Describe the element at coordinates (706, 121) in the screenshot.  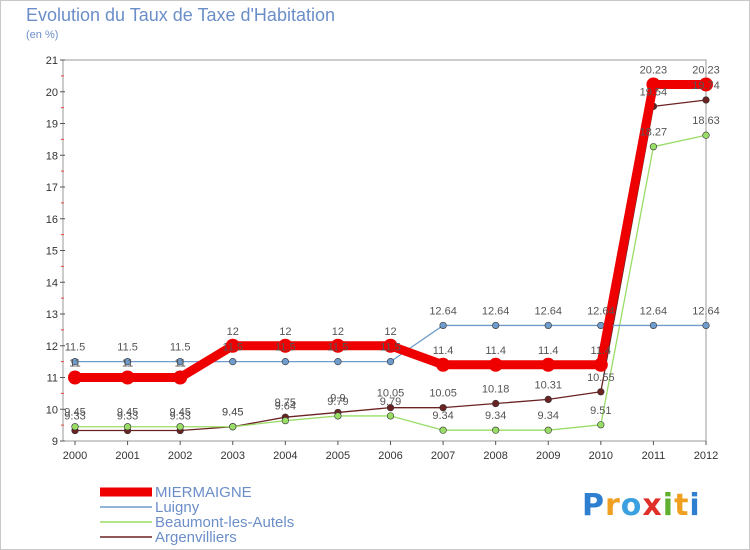
I see `data-label: 18.63` at that location.